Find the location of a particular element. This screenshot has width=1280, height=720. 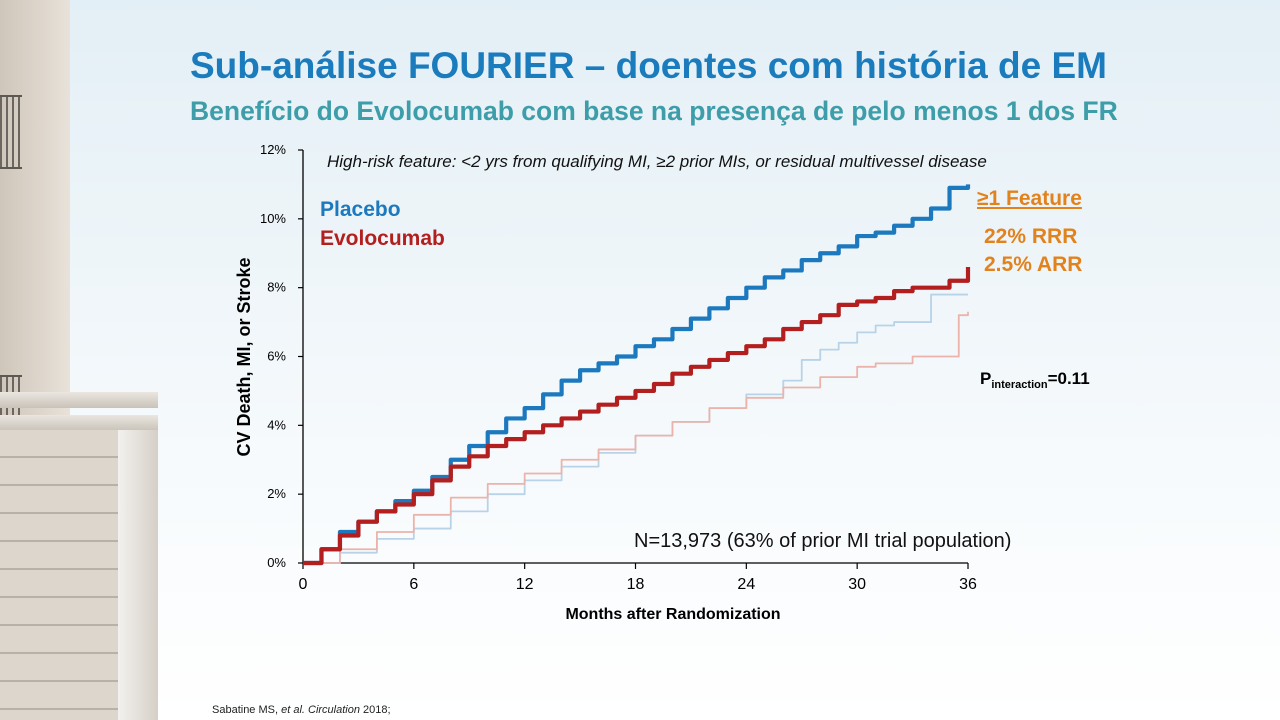

x-tick-label: 12 is located at coordinates (525, 584).